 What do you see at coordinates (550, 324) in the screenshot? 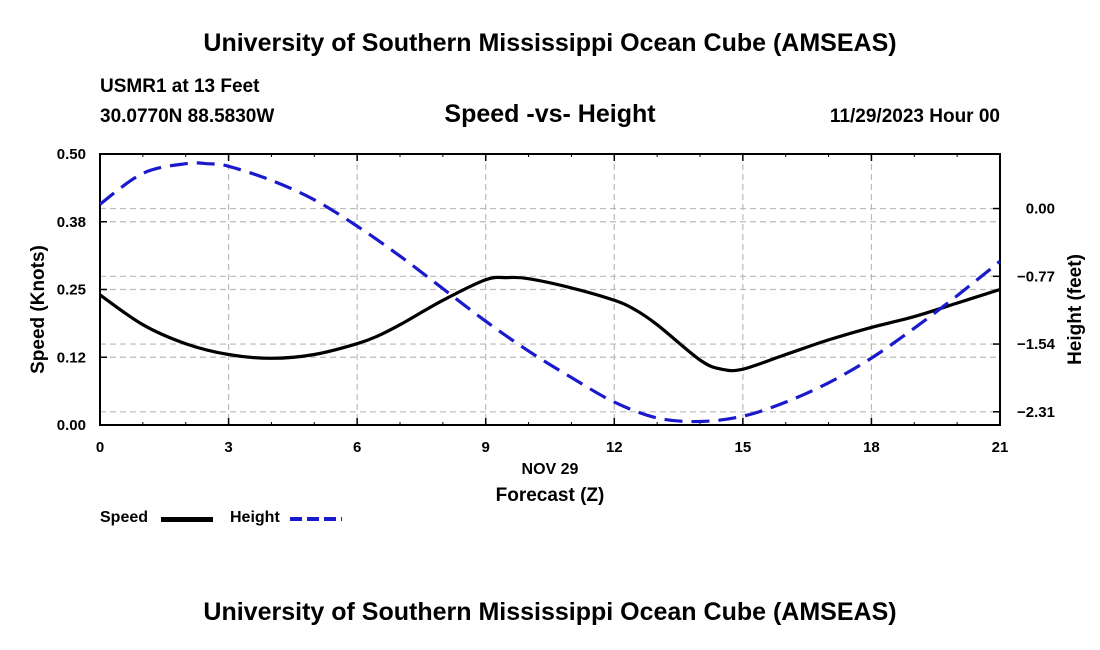
I see `speed-series-line` at bounding box center [550, 324].